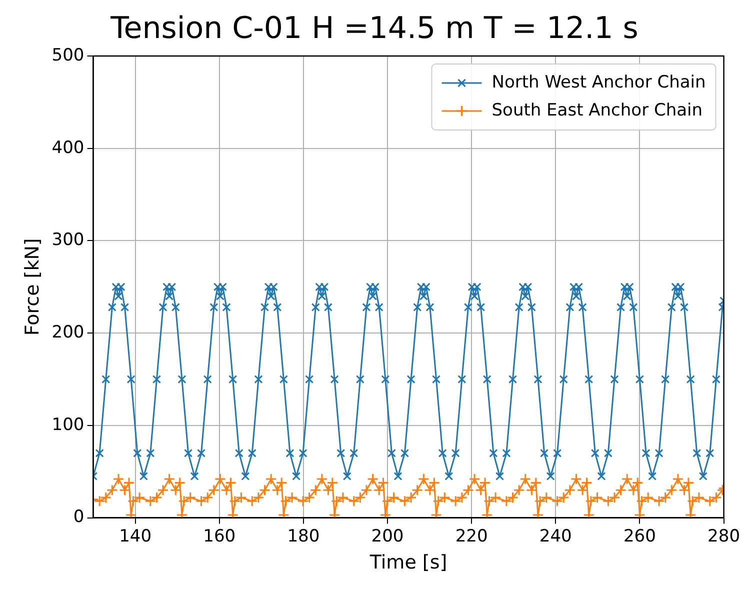 The image size is (751, 591). I want to click on legend-label: South East Anchor Chain, so click(597, 110).